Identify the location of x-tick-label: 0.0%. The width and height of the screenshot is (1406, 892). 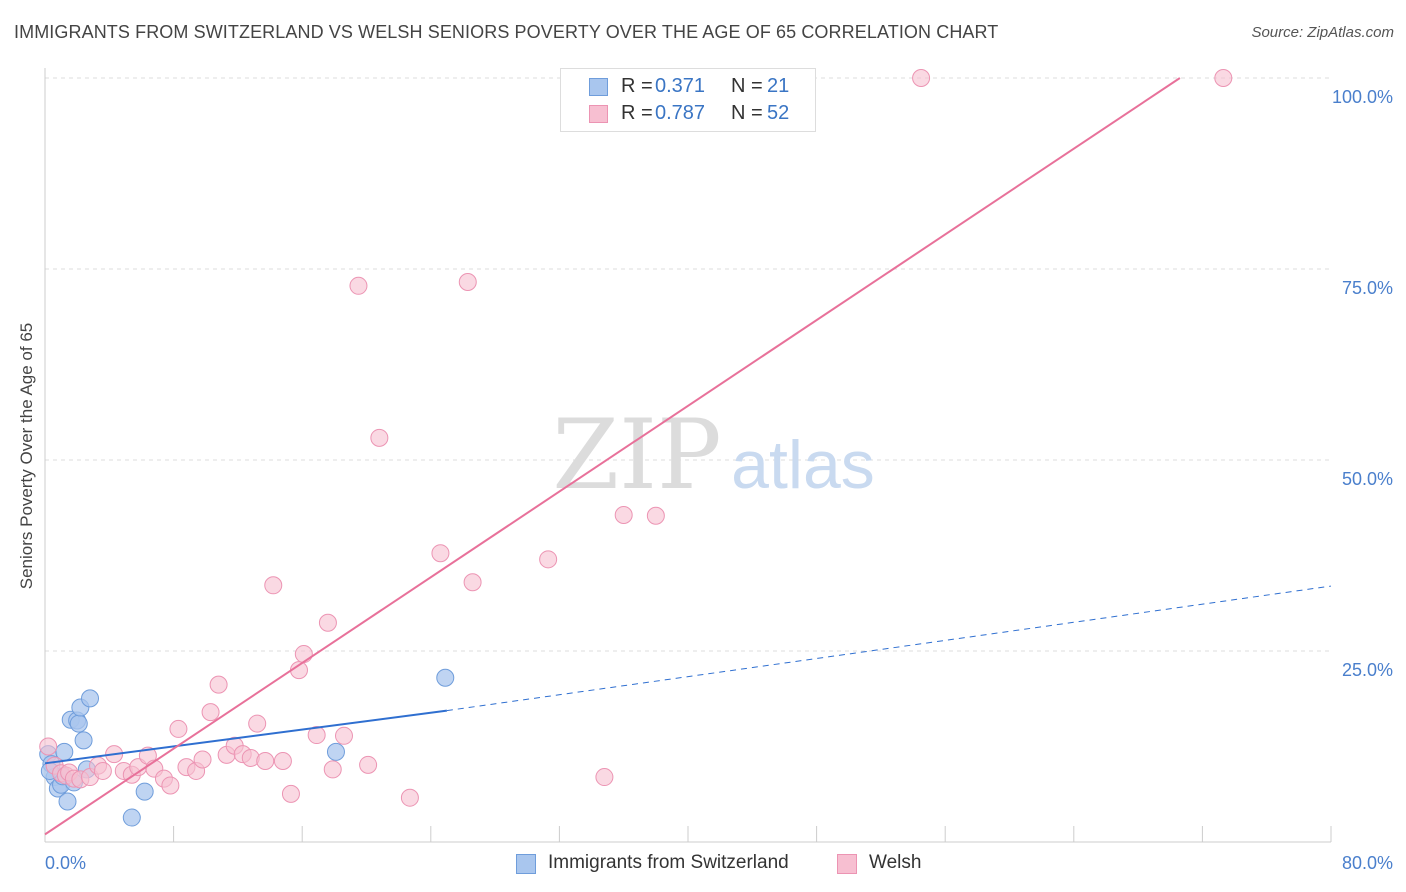
(65, 863).